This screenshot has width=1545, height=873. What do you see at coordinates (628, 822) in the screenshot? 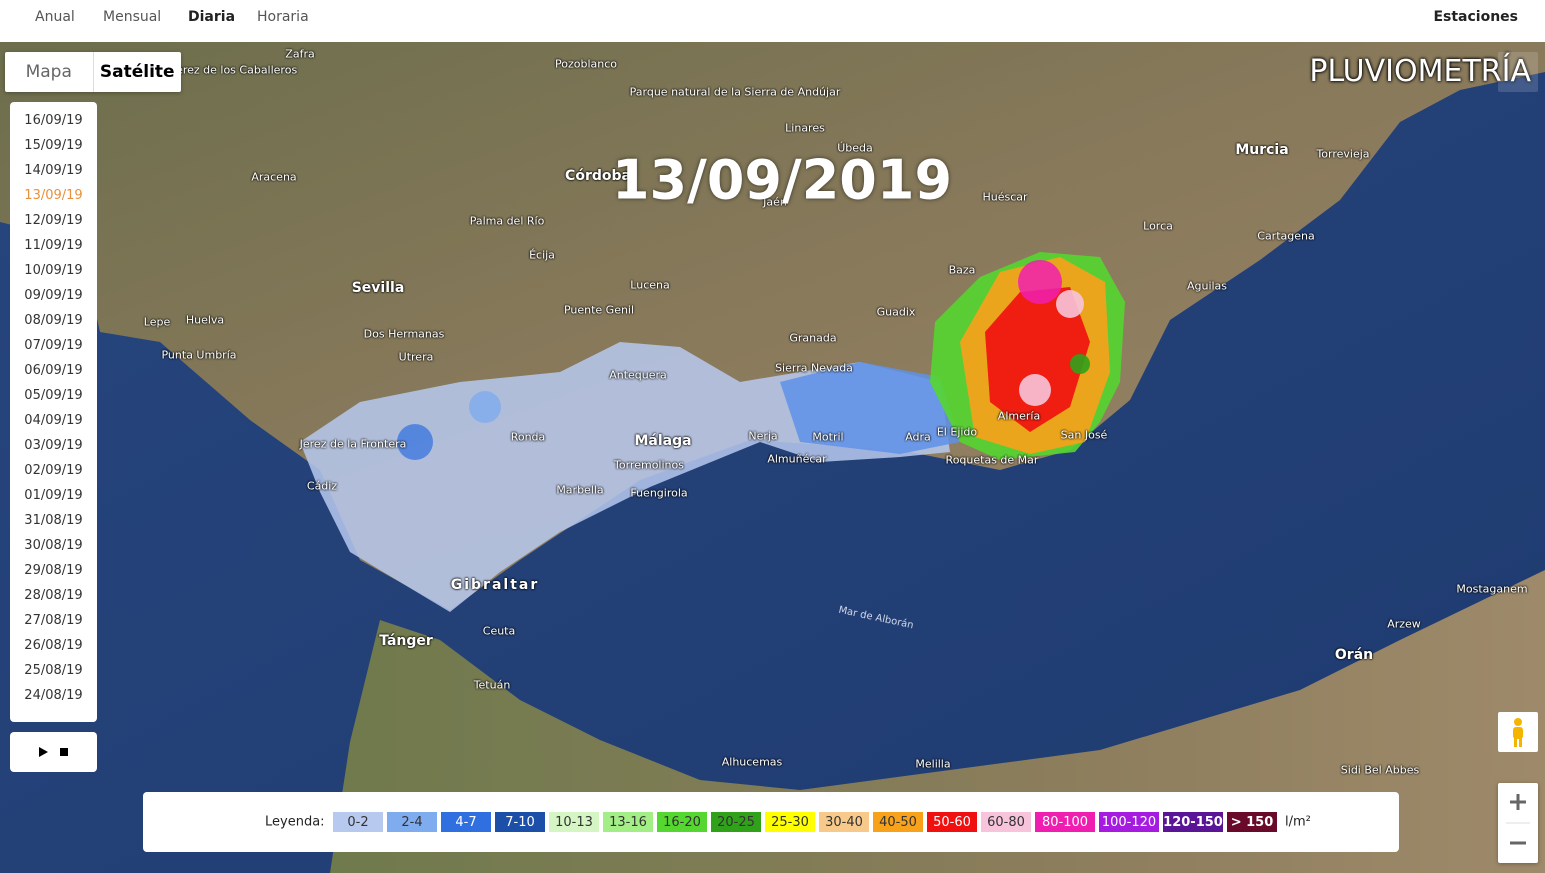
I see `legend-item: 13-16` at bounding box center [628, 822].